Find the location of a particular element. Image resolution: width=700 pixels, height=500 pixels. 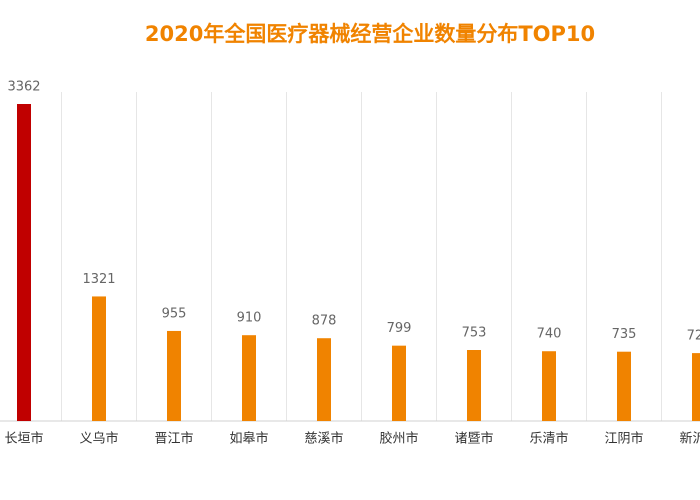

value-label: 753 is located at coordinates (474, 333).